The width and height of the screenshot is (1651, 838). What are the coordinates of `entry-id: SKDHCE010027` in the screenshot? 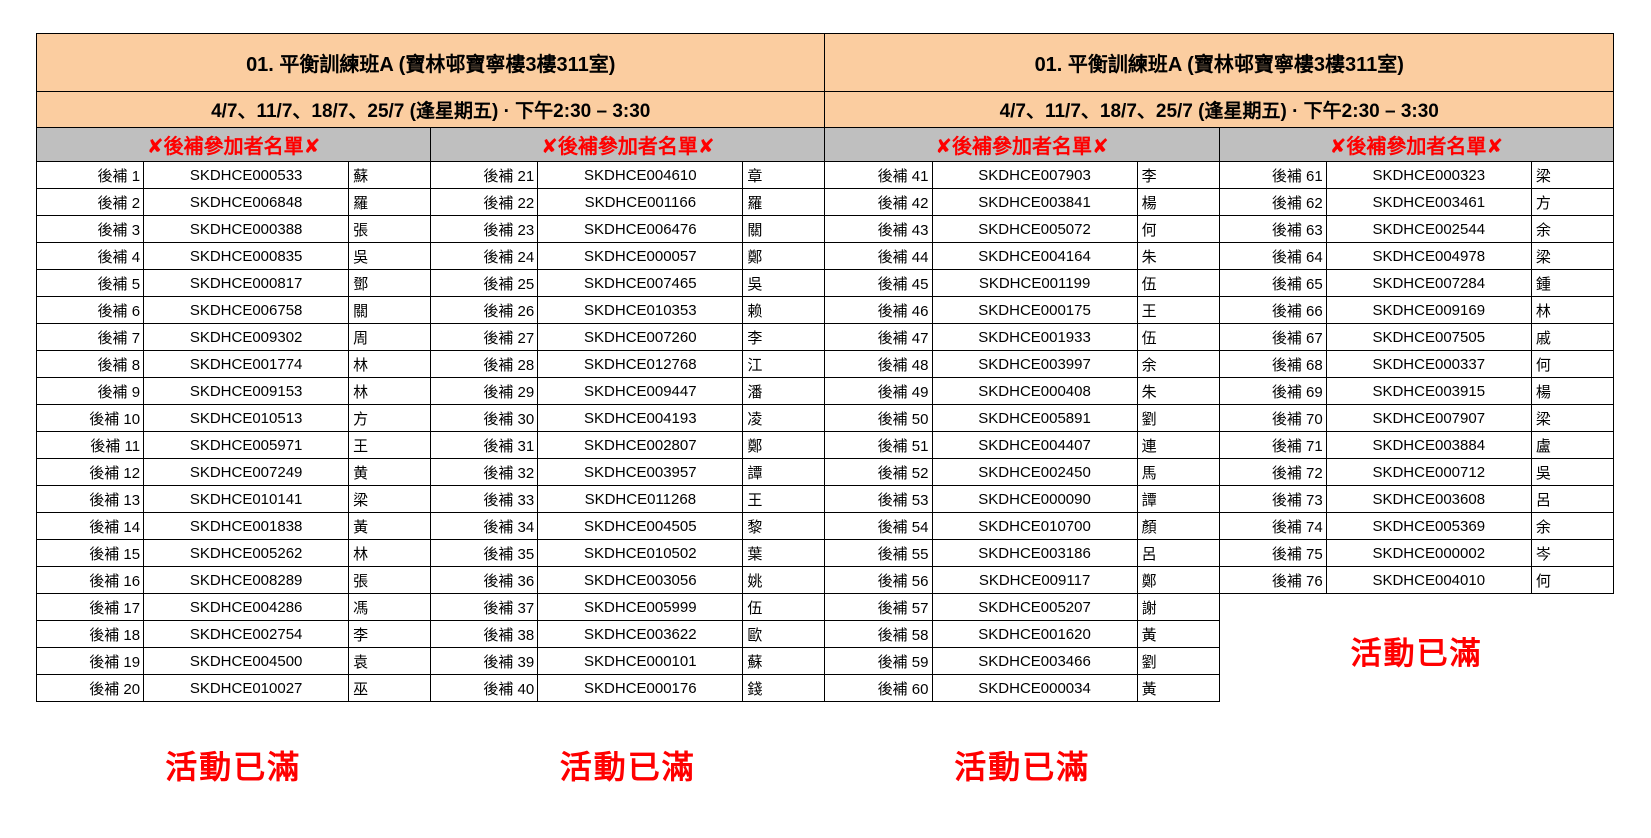 It's located at (246, 688).